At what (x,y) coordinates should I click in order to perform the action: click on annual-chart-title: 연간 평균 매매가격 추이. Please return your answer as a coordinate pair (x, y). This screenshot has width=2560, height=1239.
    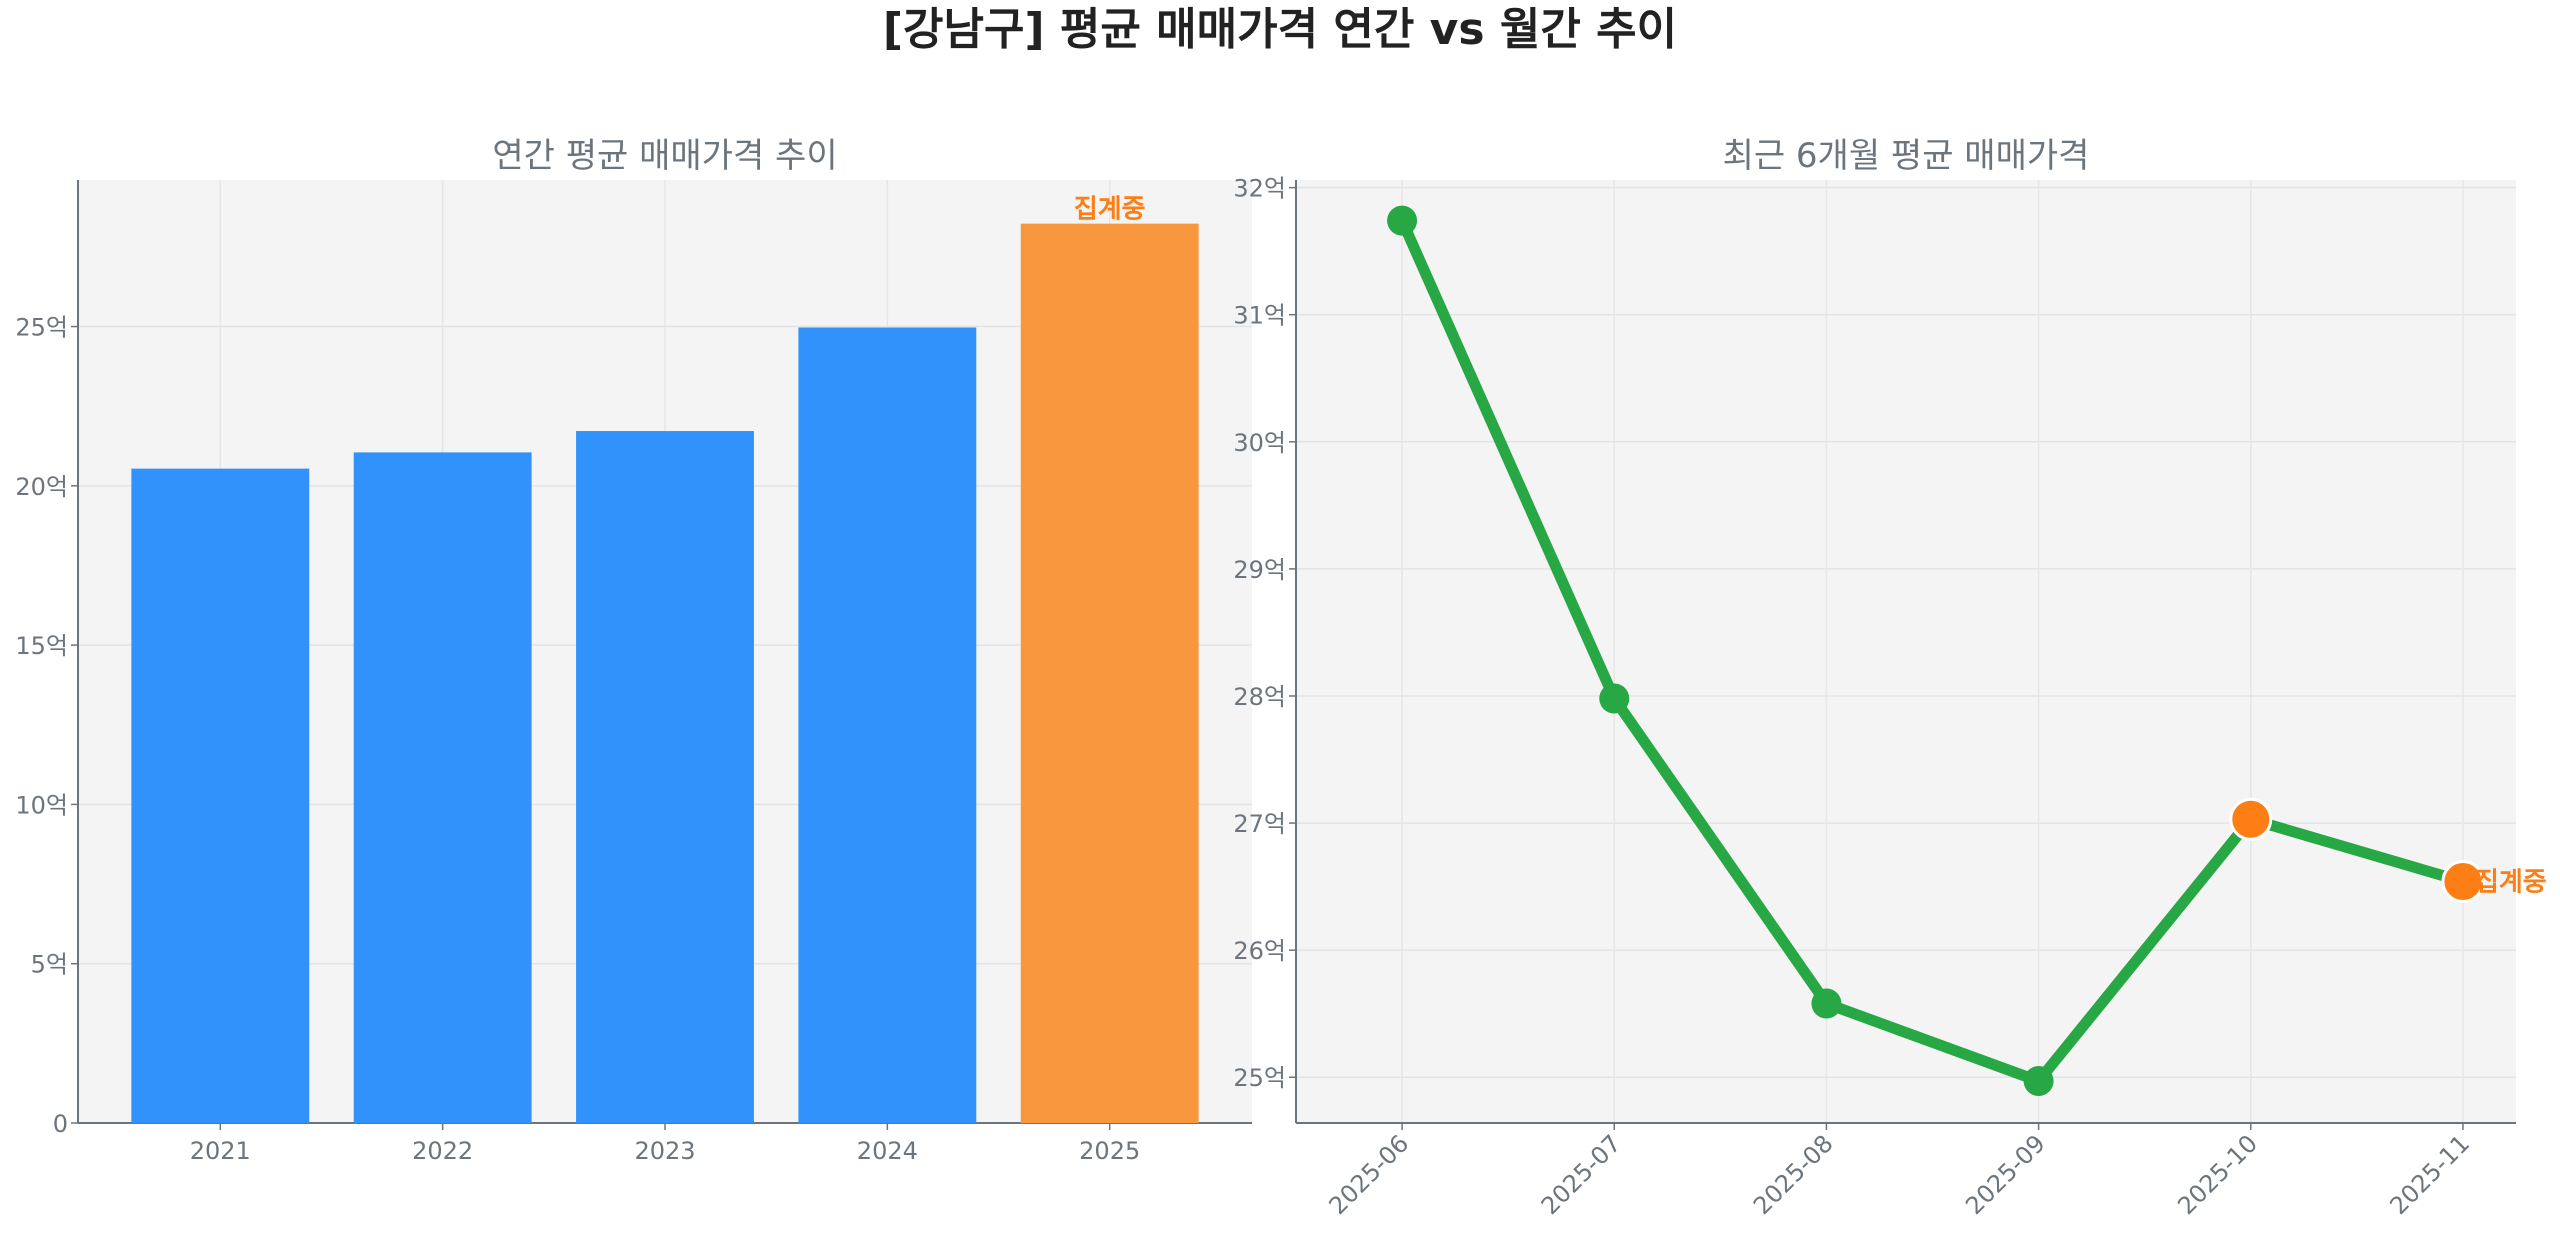
    Looking at the image, I should click on (664, 156).